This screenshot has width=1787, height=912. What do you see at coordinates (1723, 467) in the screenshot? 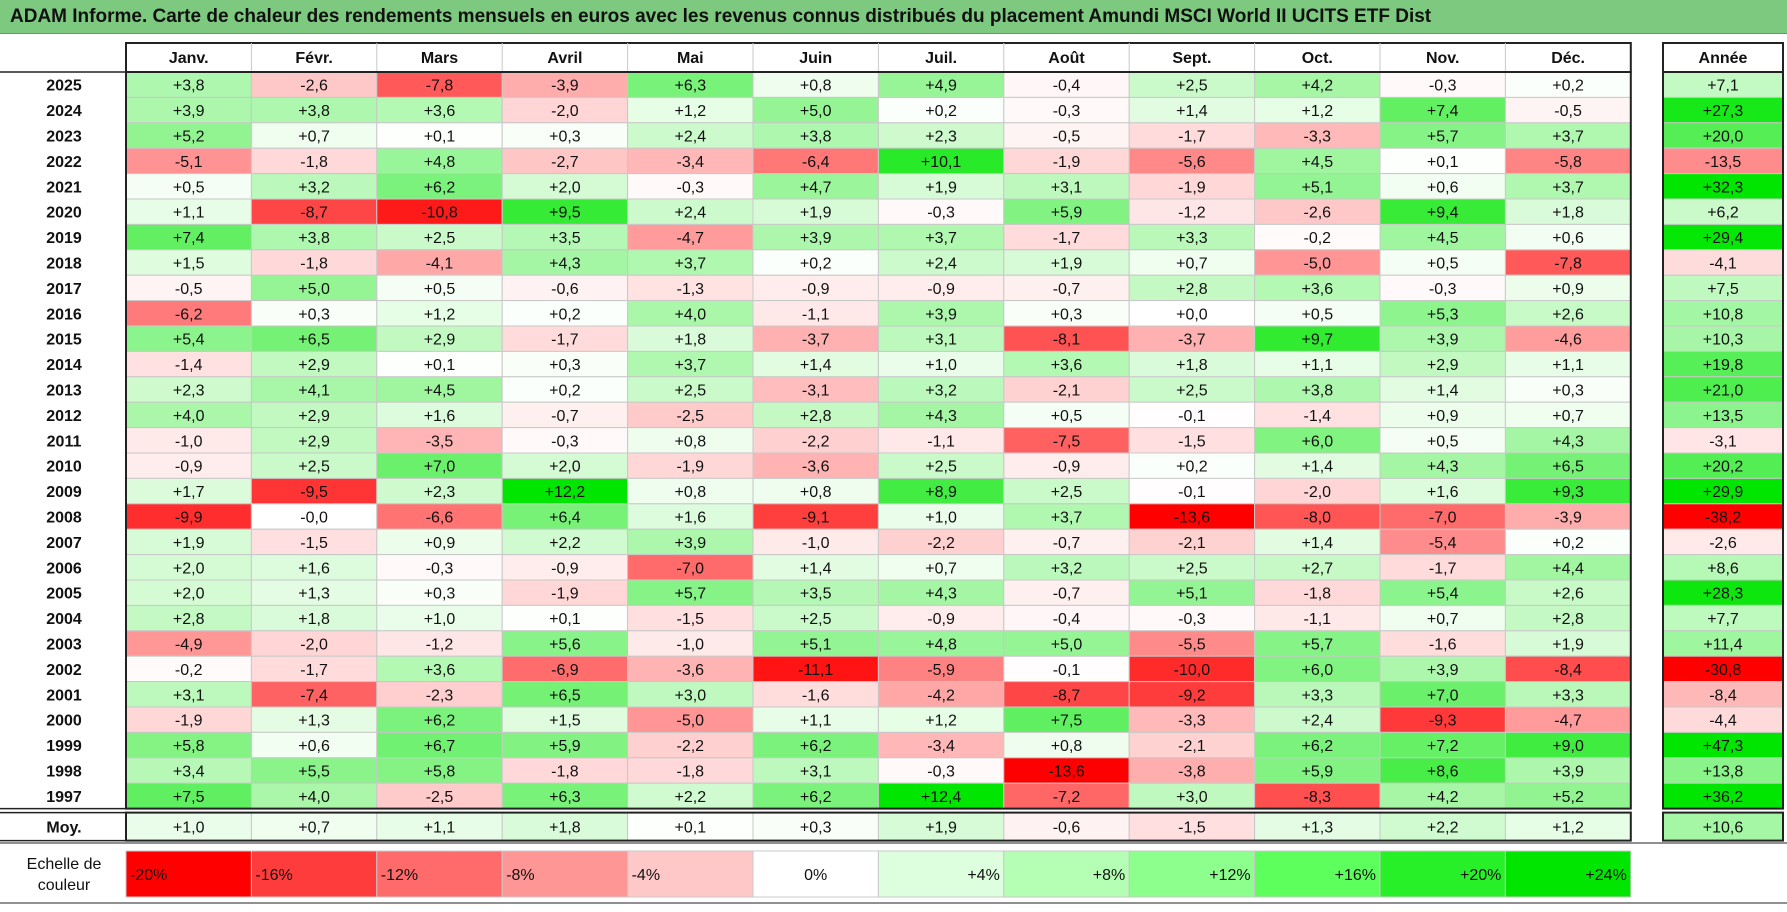
I see `annual-value: +20,2` at bounding box center [1723, 467].